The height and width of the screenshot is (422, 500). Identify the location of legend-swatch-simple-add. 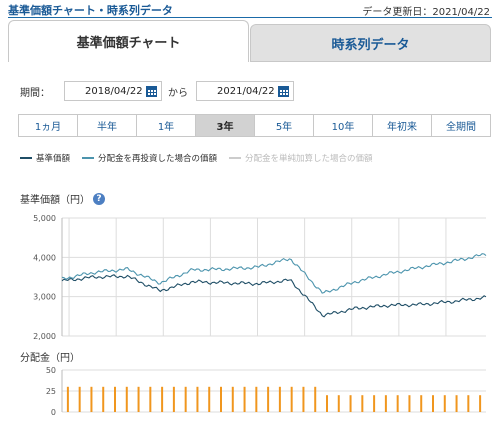
(235, 158).